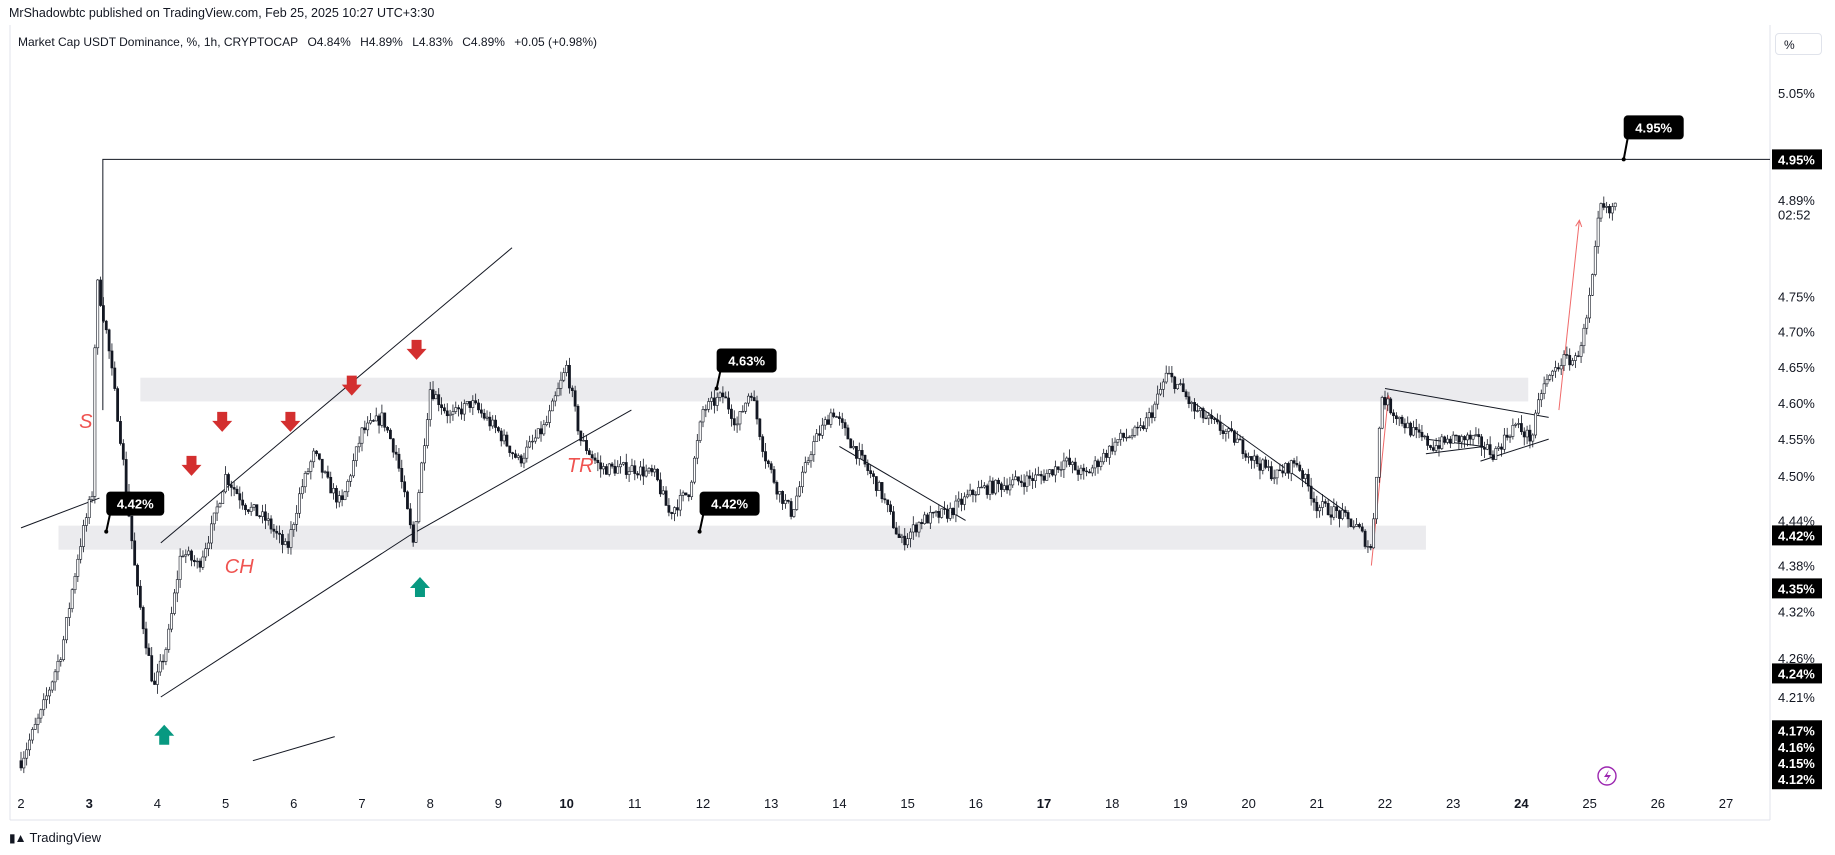  What do you see at coordinates (60, 513) in the screenshot?
I see `left-trendline` at bounding box center [60, 513].